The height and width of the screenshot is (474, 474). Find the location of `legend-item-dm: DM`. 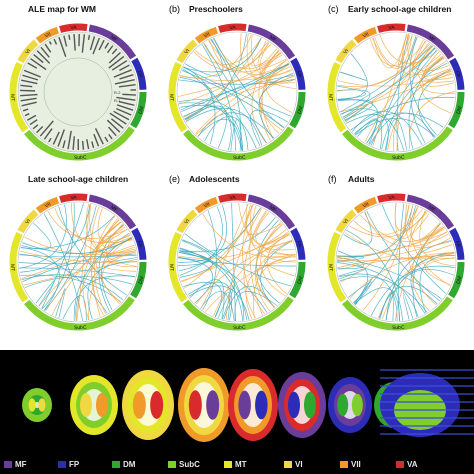

legend-item-dm: DM is located at coordinates (123, 464).